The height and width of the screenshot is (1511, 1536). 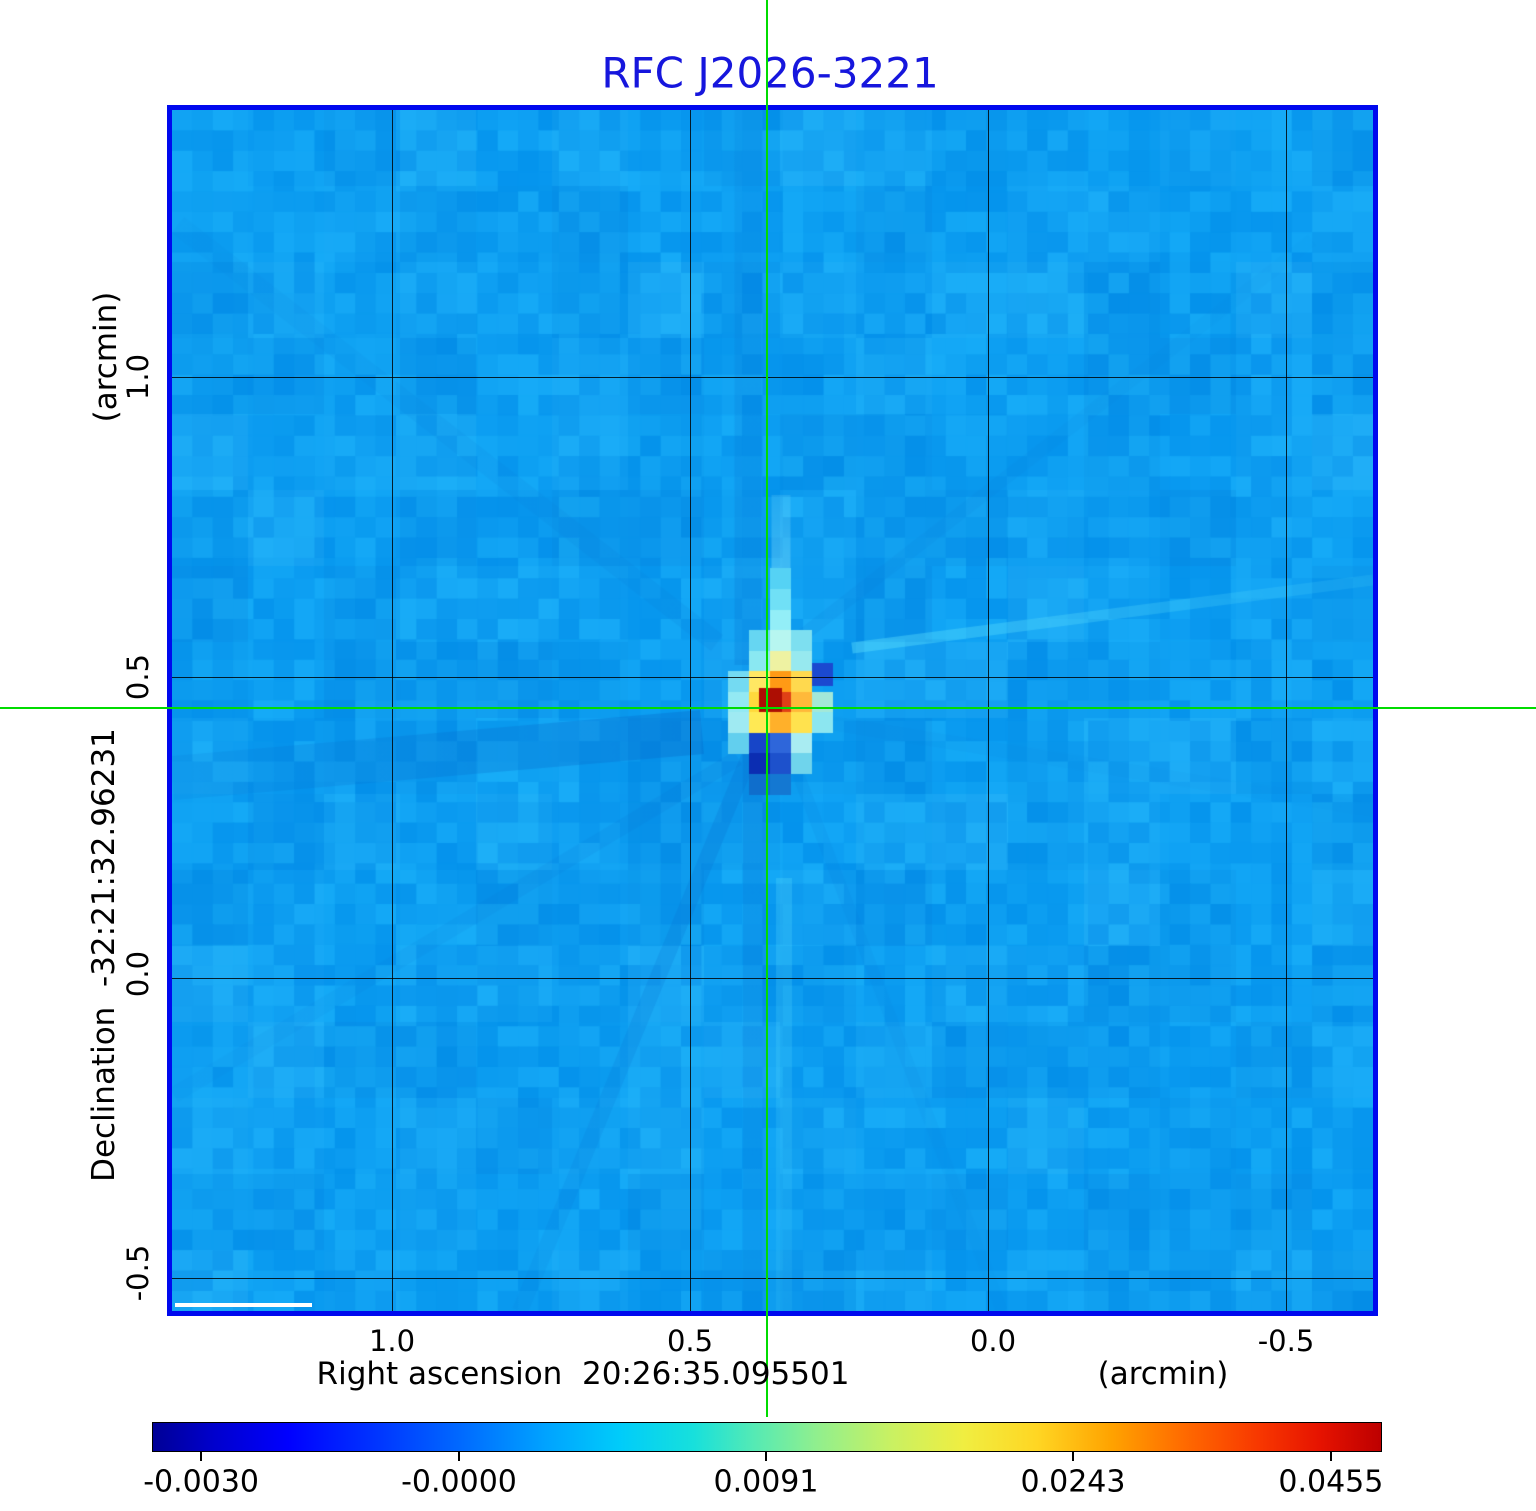 I want to click on colorbar-label: 0.0243, so click(x=1073, y=1482).